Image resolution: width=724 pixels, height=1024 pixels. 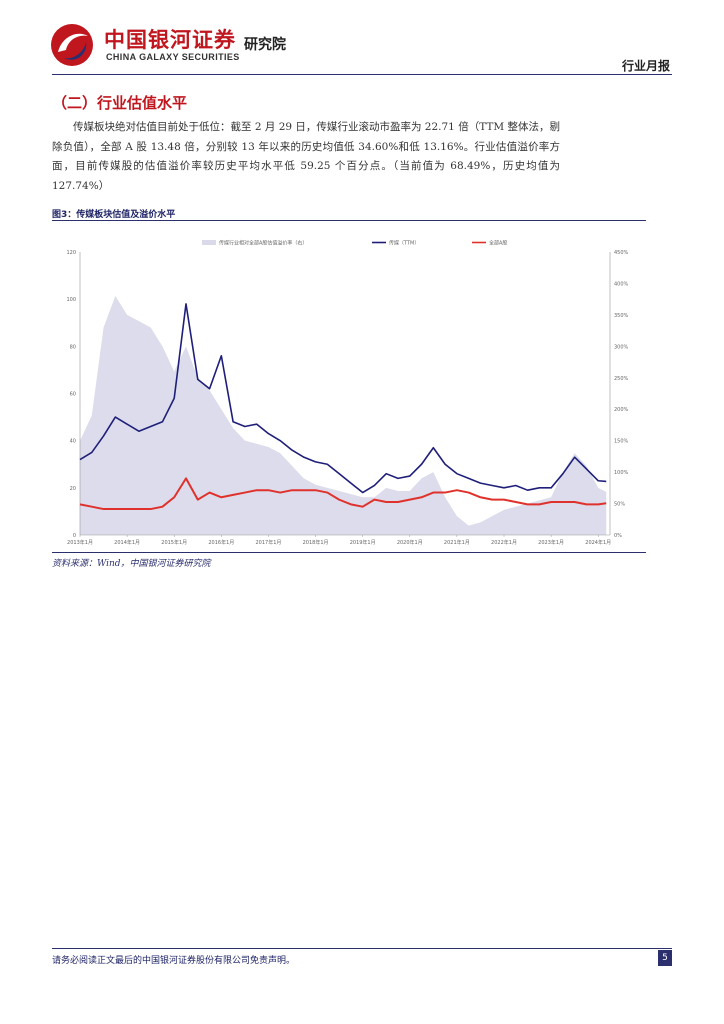 I want to click on header-divider, so click(x=362, y=74).